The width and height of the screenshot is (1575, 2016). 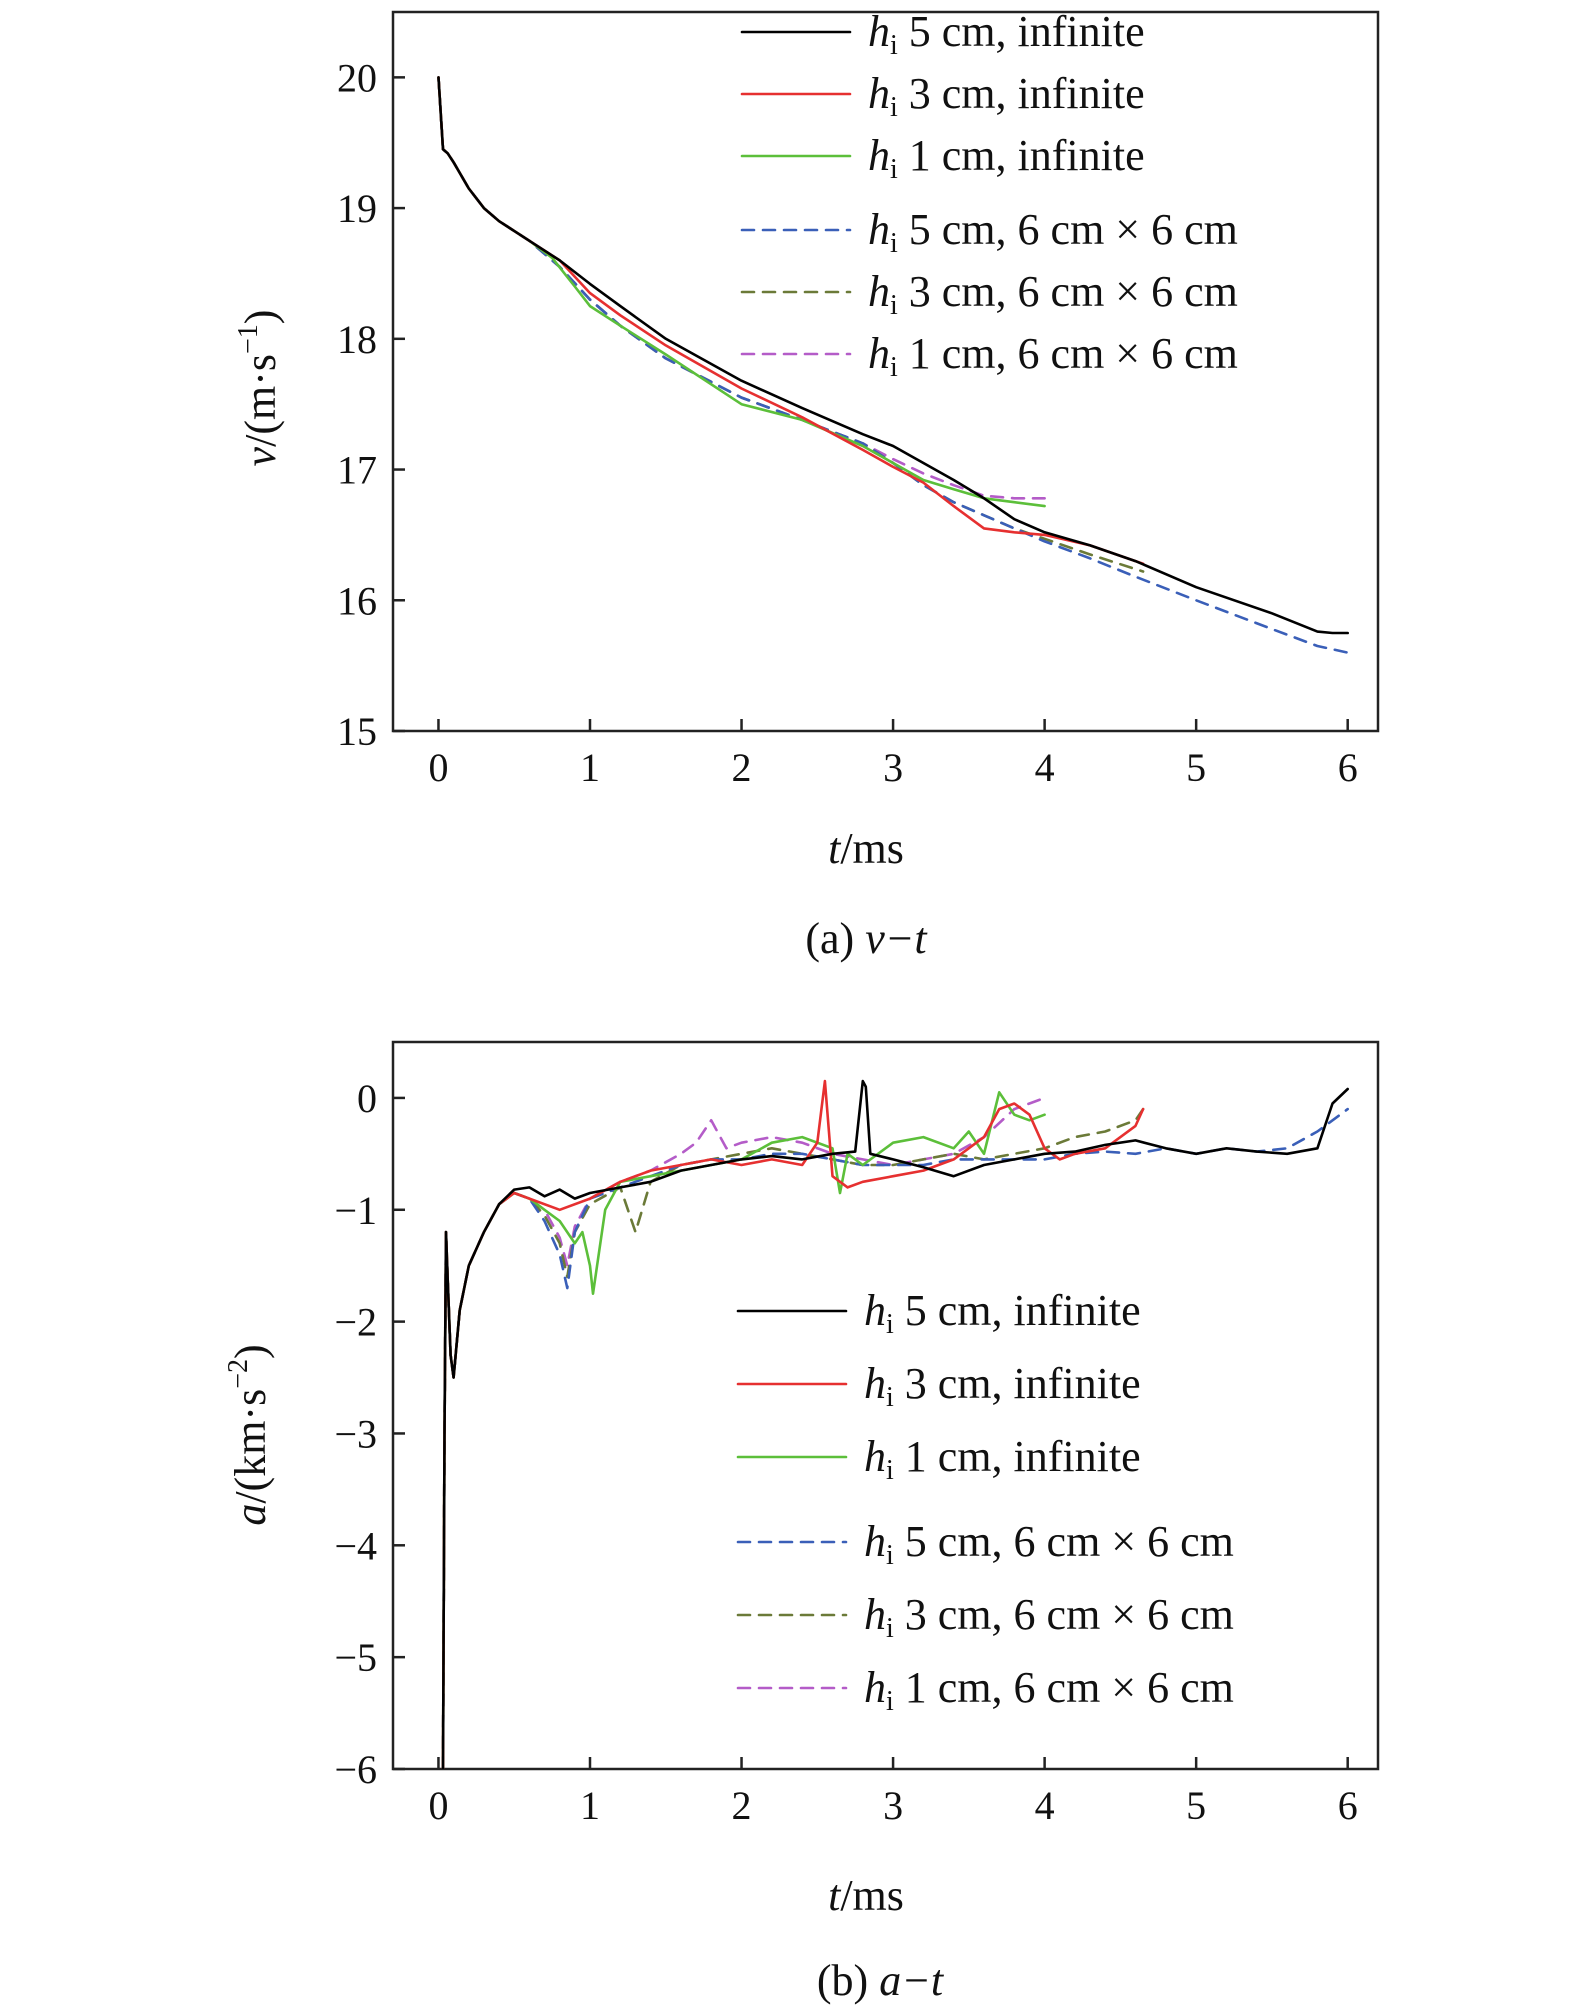 What do you see at coordinates (742, 767) in the screenshot?
I see `x-tick-label-a-2: 2` at bounding box center [742, 767].